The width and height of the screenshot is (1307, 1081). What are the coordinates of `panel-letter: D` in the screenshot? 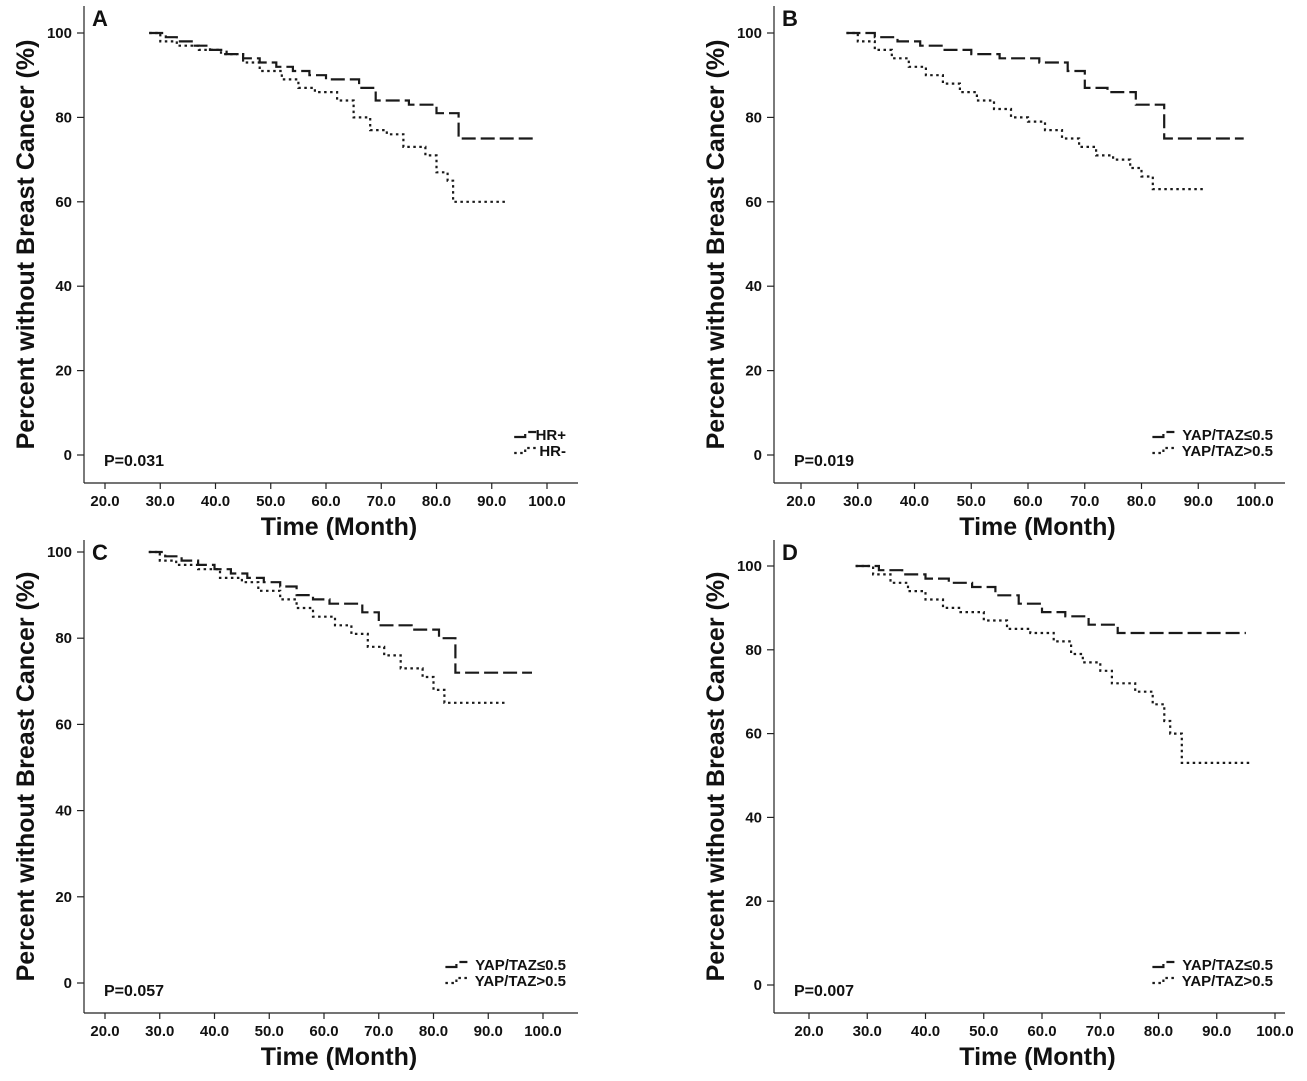 It's located at (790, 552).